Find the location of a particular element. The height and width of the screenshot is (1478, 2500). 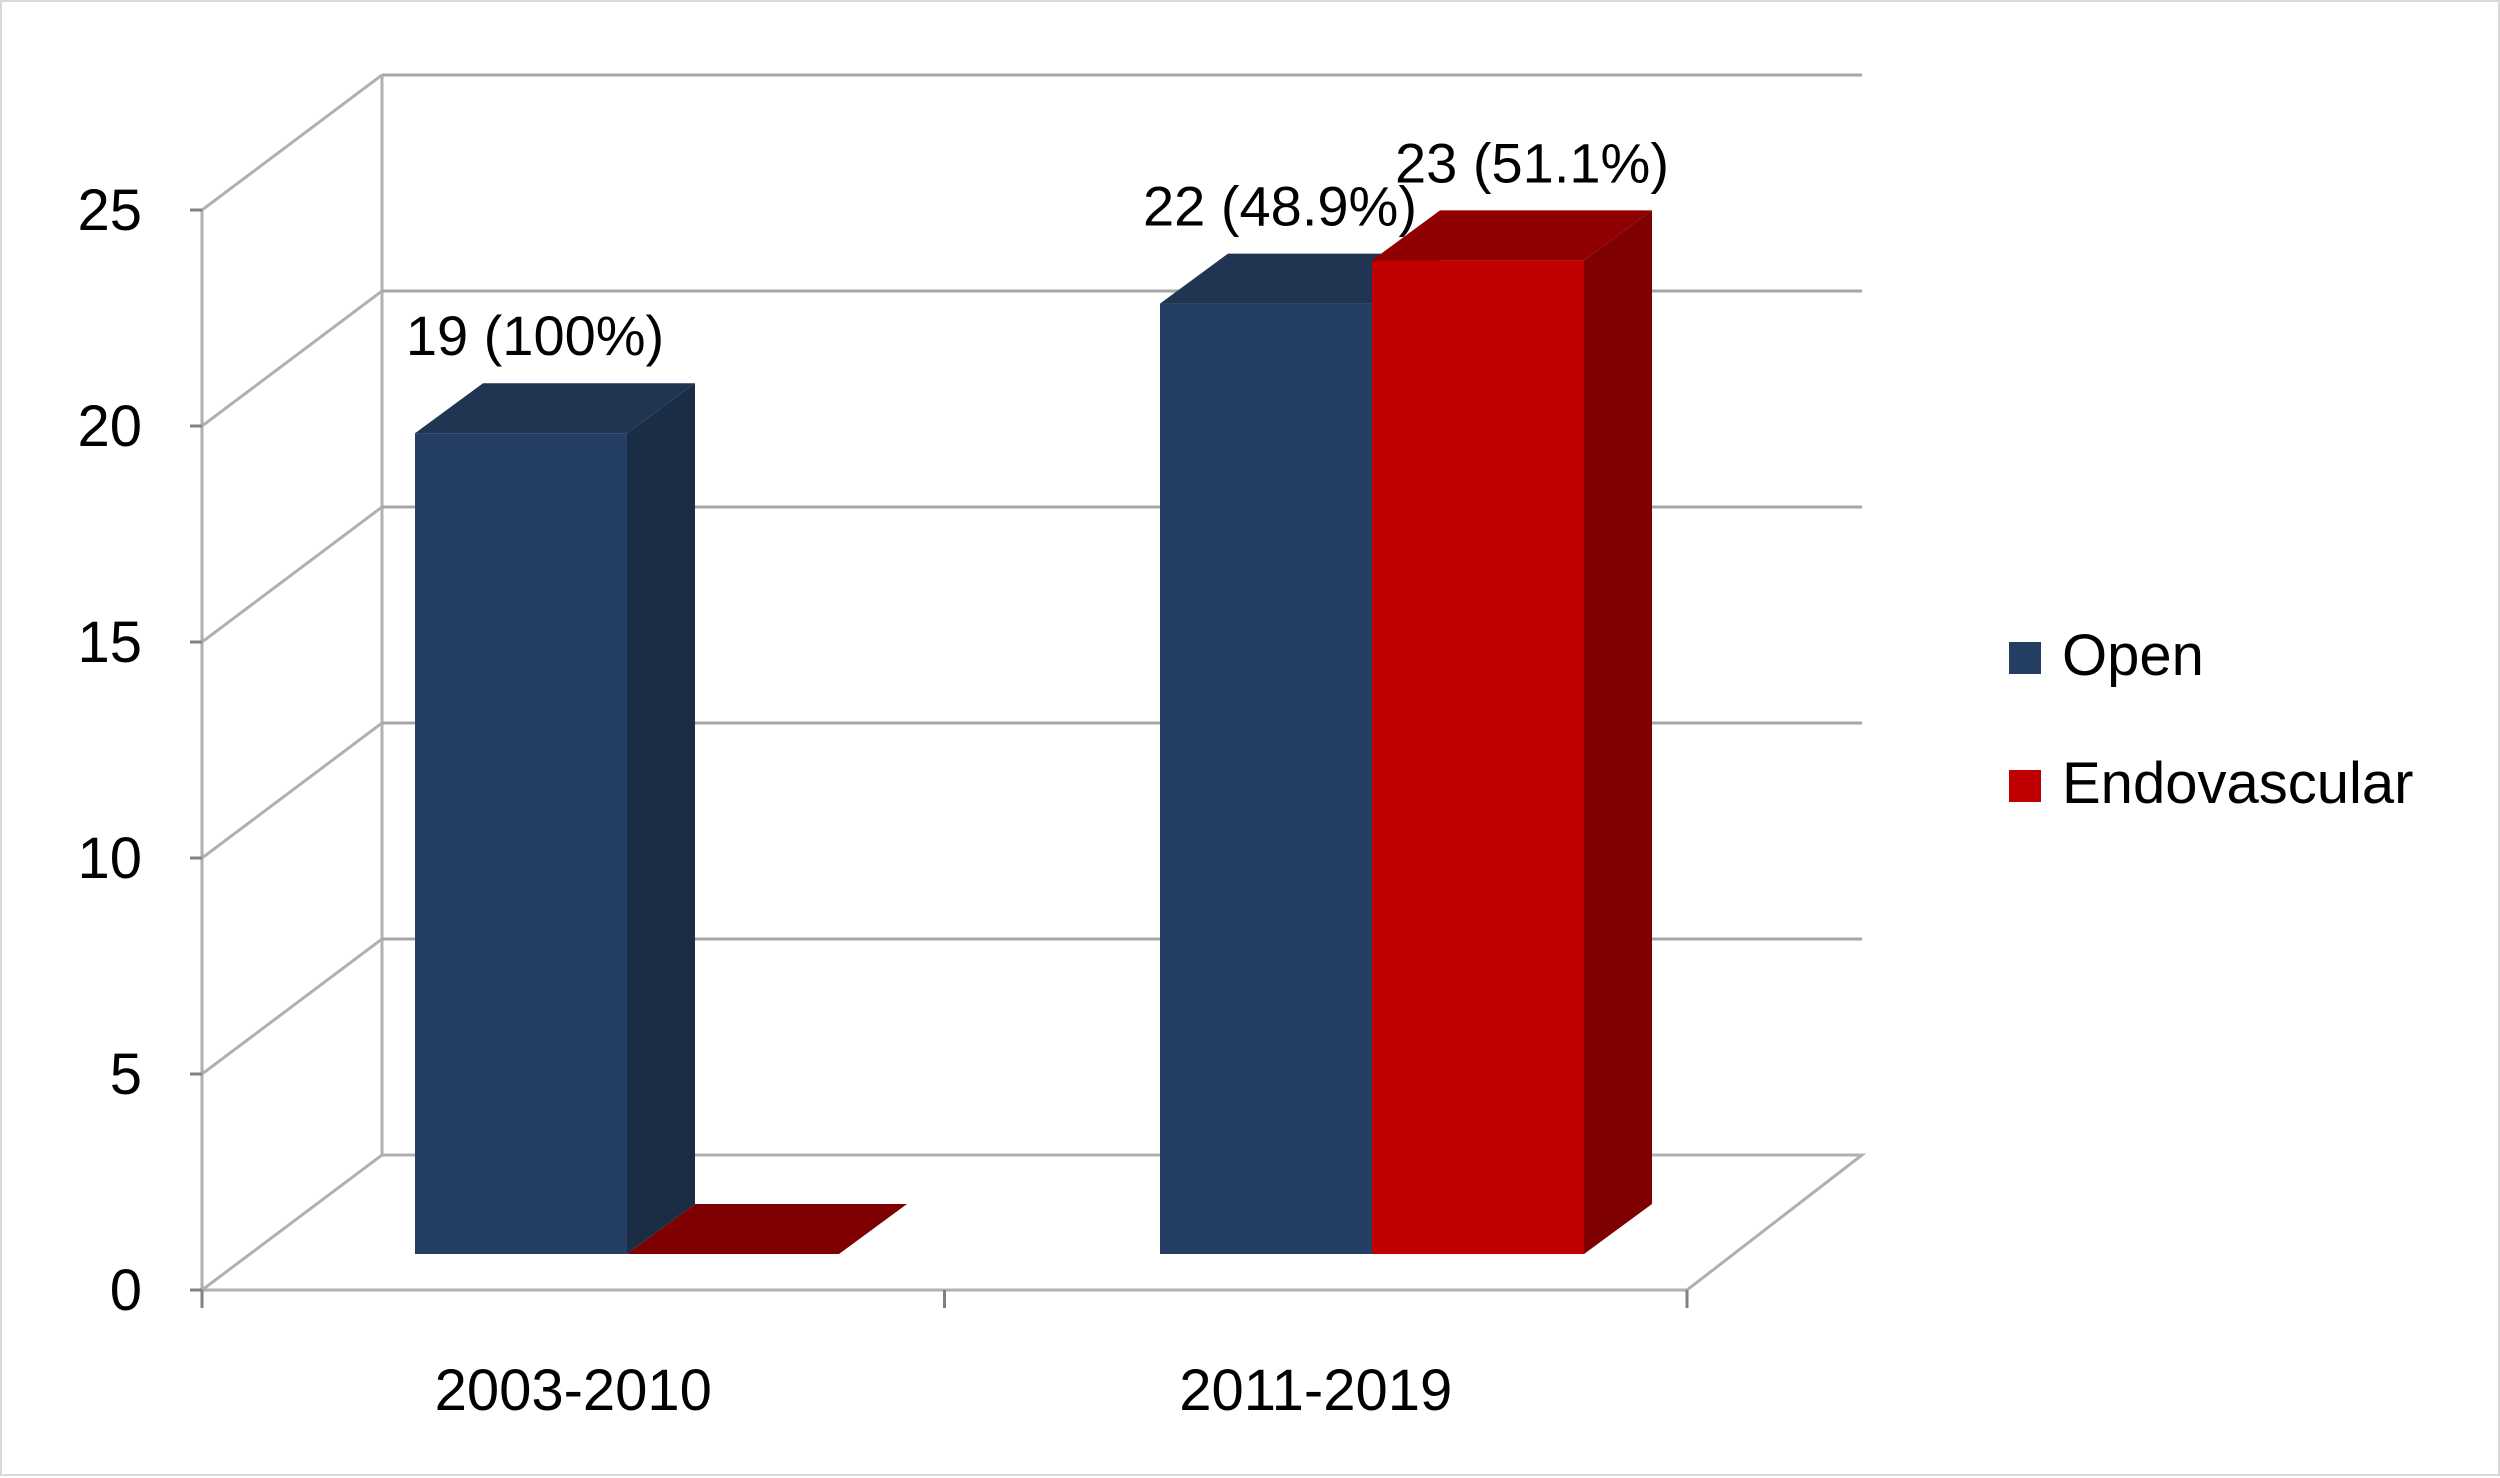

bar-open-2003-2010 is located at coordinates (555, 818).